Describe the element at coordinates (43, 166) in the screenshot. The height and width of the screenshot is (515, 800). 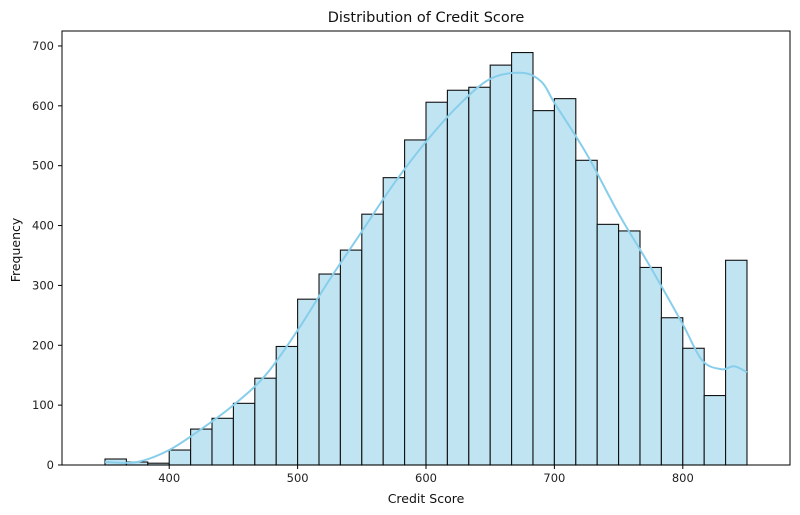
I see `y-tick-label: 500` at that location.